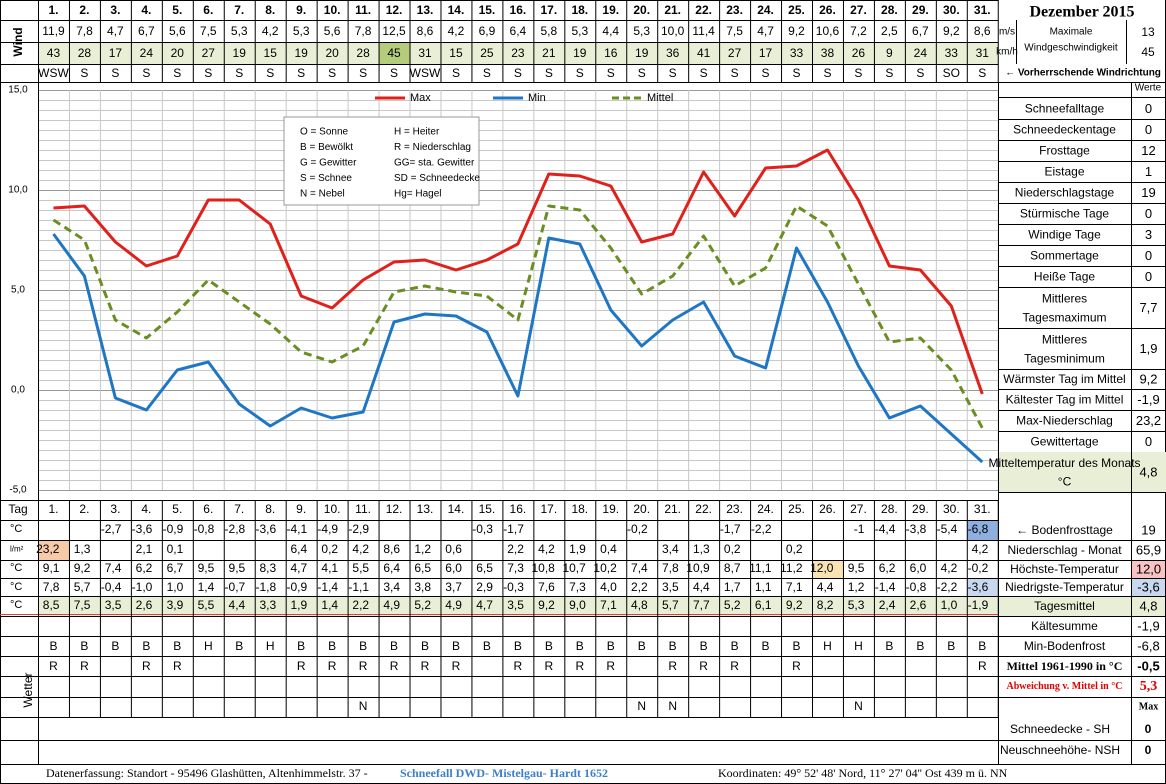 This screenshot has height=784, width=1166. Describe the element at coordinates (827, 569) in the screenshot. I see `max-temp-highlight` at that location.